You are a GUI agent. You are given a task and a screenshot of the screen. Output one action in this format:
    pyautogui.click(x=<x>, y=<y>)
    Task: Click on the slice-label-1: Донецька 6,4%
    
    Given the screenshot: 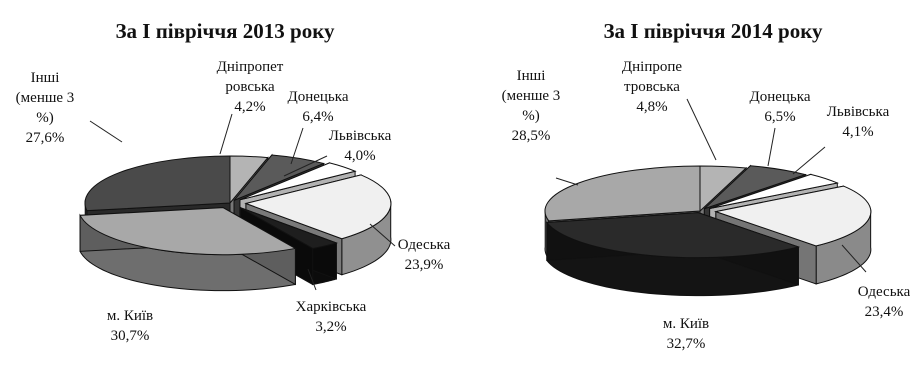 What is the action you would take?
    pyautogui.click(x=317, y=107)
    